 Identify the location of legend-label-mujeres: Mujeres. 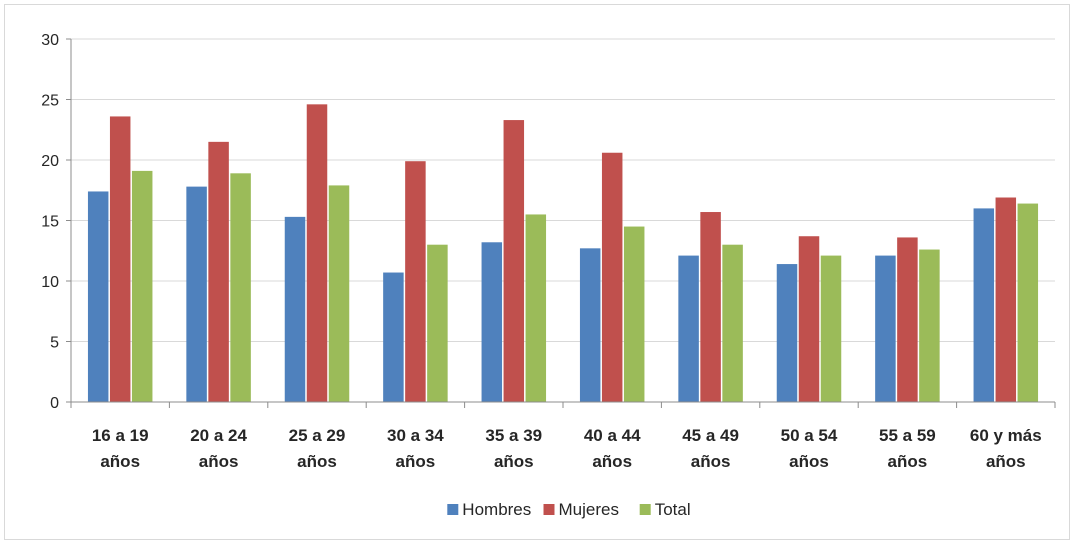
(589, 509).